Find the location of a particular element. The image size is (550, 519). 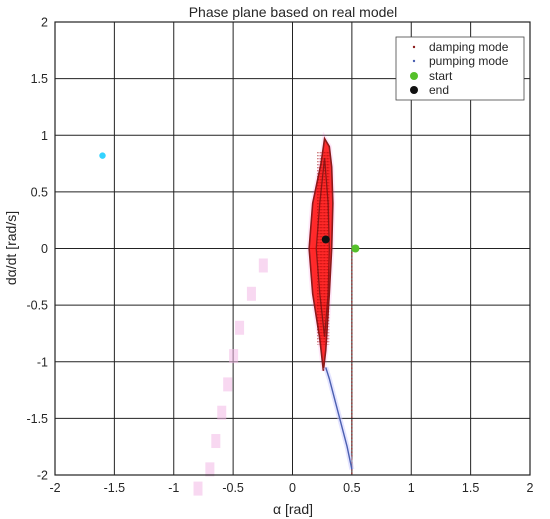

legend-entry-pumping: pumping mode is located at coordinates (460, 61).